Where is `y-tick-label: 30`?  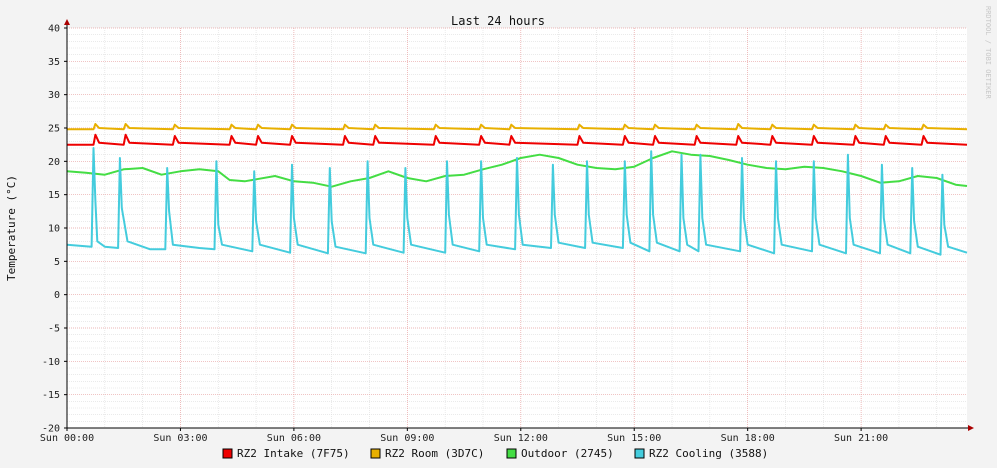
y-tick-label: 30 is located at coordinates (54, 95).